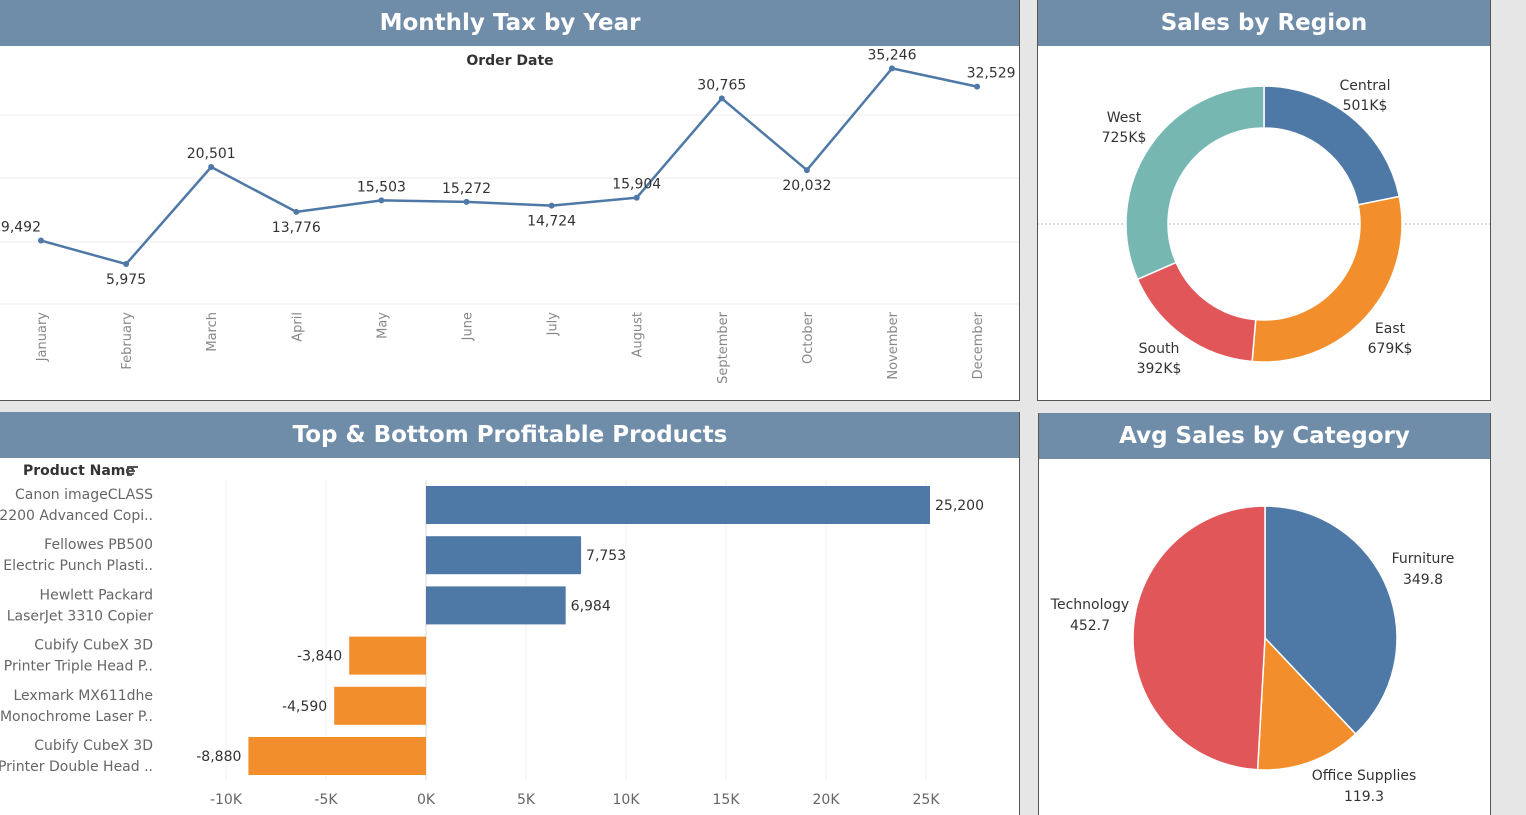 This screenshot has height=815, width=1526. What do you see at coordinates (510, 435) in the screenshot?
I see `top-bottom-title: Top & Bottom Profitable Products` at bounding box center [510, 435].